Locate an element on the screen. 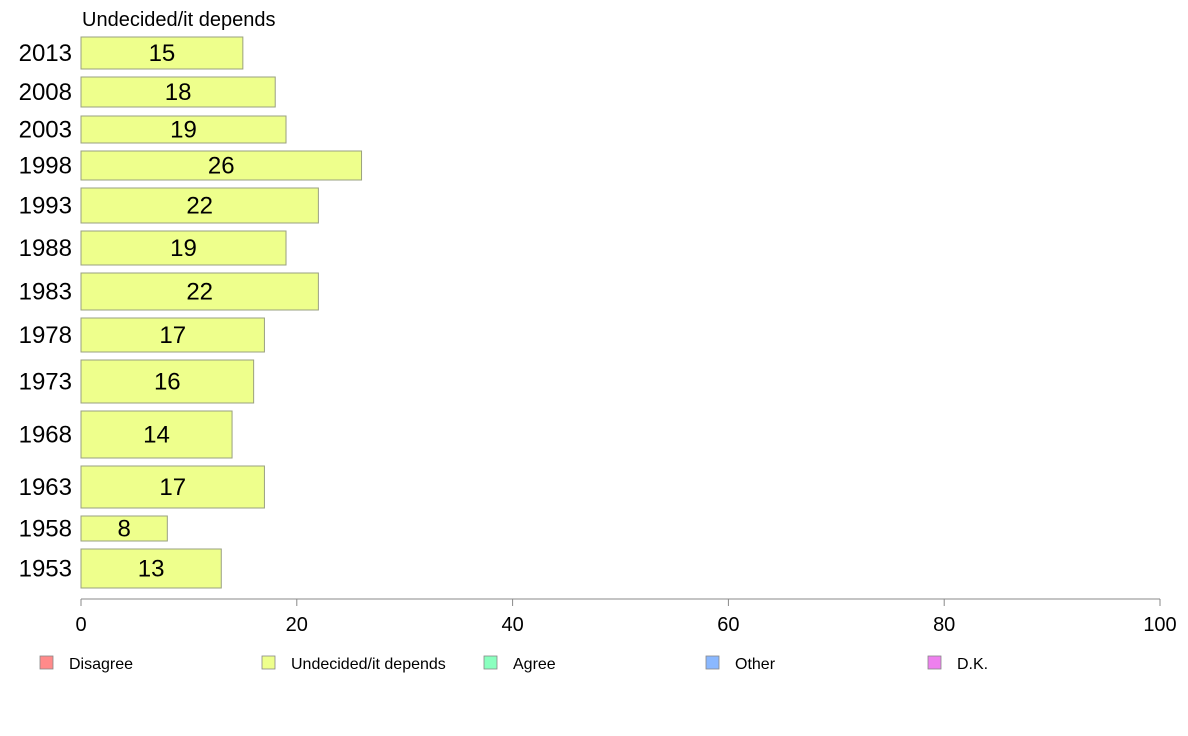 This screenshot has width=1188, height=736. legend-label-undecided-it-depends: Undecided/it depends is located at coordinates (368, 664).